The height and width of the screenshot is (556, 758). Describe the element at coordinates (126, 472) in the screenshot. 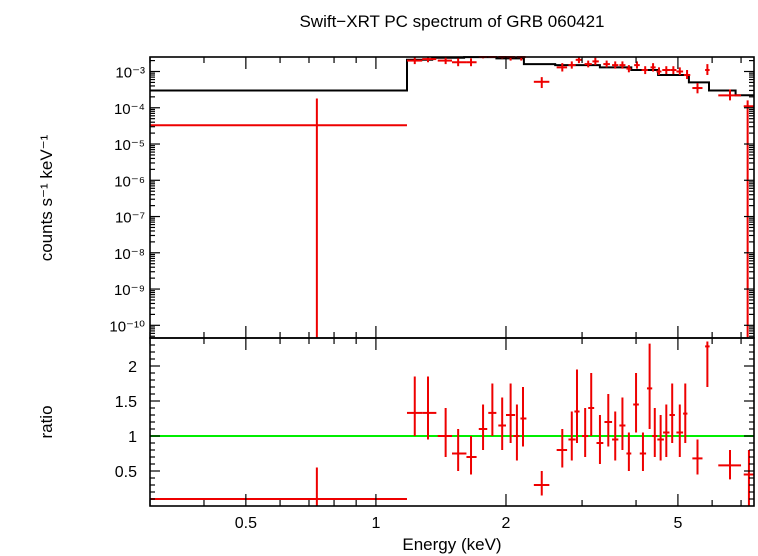

I see `ratio-y-tick-label: 0.5` at that location.